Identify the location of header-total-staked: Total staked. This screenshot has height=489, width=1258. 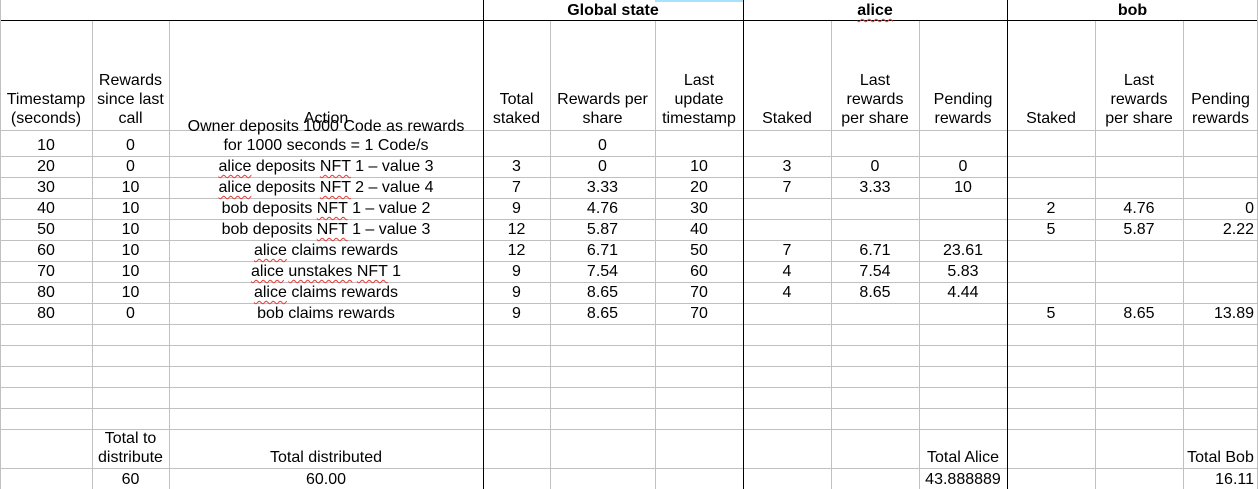
(516, 109).